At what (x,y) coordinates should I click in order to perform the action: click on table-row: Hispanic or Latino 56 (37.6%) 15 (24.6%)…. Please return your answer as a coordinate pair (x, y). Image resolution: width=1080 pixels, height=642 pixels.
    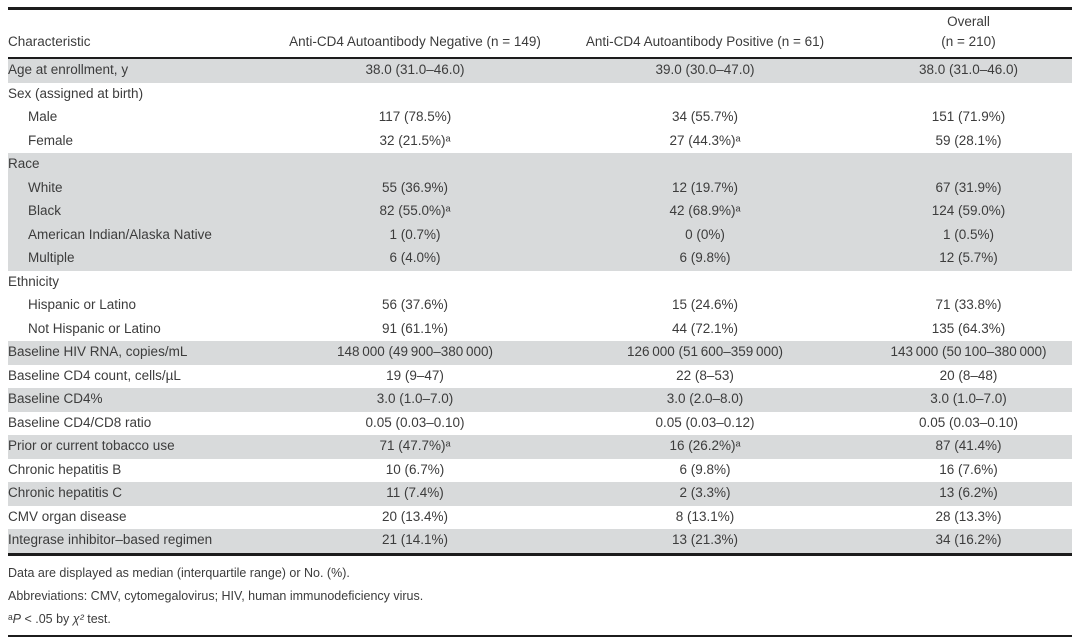
    Looking at the image, I should click on (540, 306).